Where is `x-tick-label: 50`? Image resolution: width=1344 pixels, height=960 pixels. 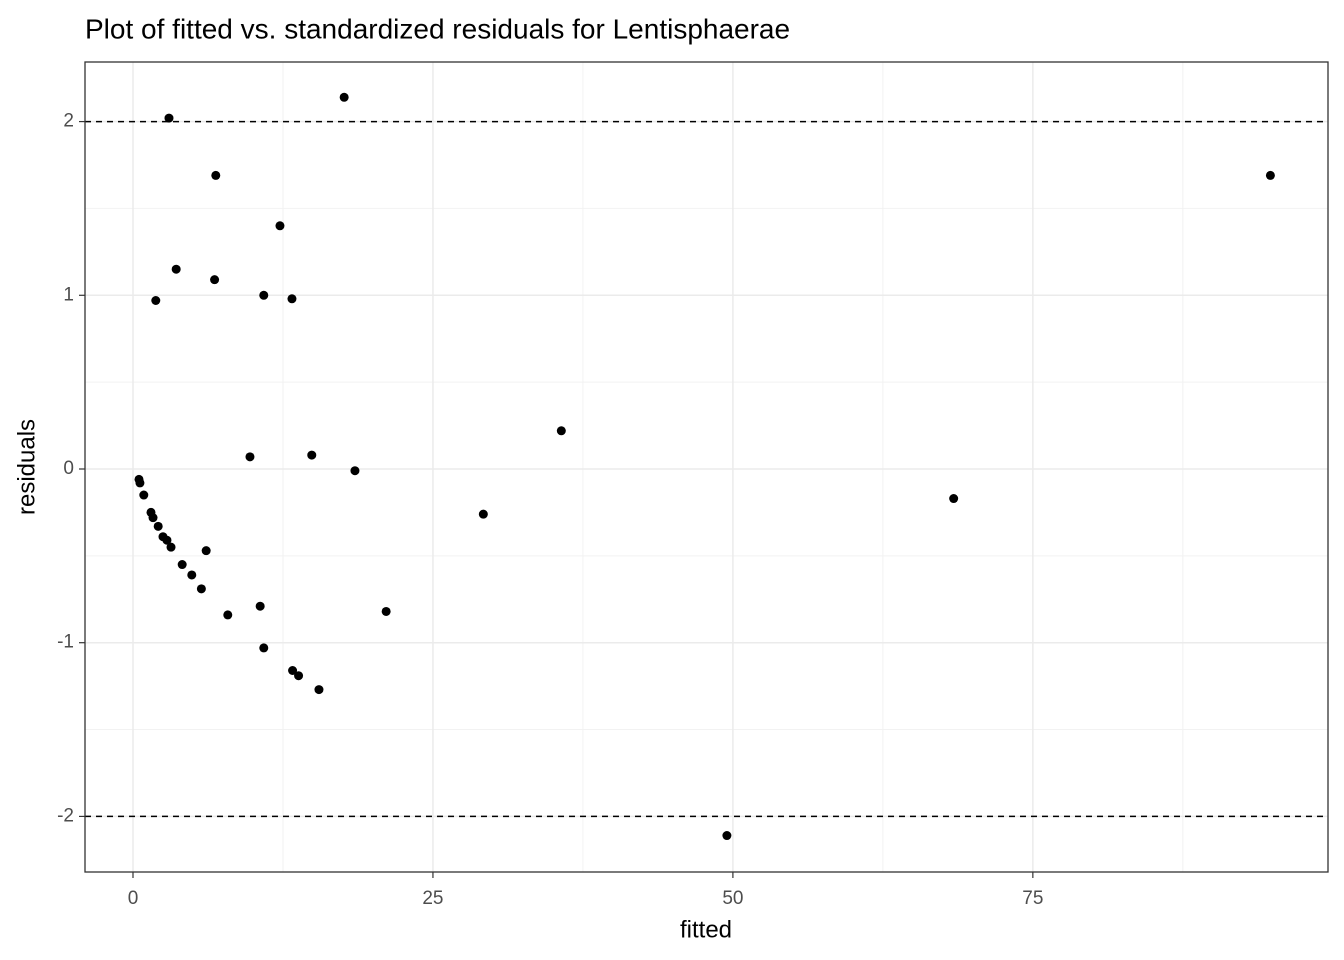 x-tick-label: 50 is located at coordinates (732, 898).